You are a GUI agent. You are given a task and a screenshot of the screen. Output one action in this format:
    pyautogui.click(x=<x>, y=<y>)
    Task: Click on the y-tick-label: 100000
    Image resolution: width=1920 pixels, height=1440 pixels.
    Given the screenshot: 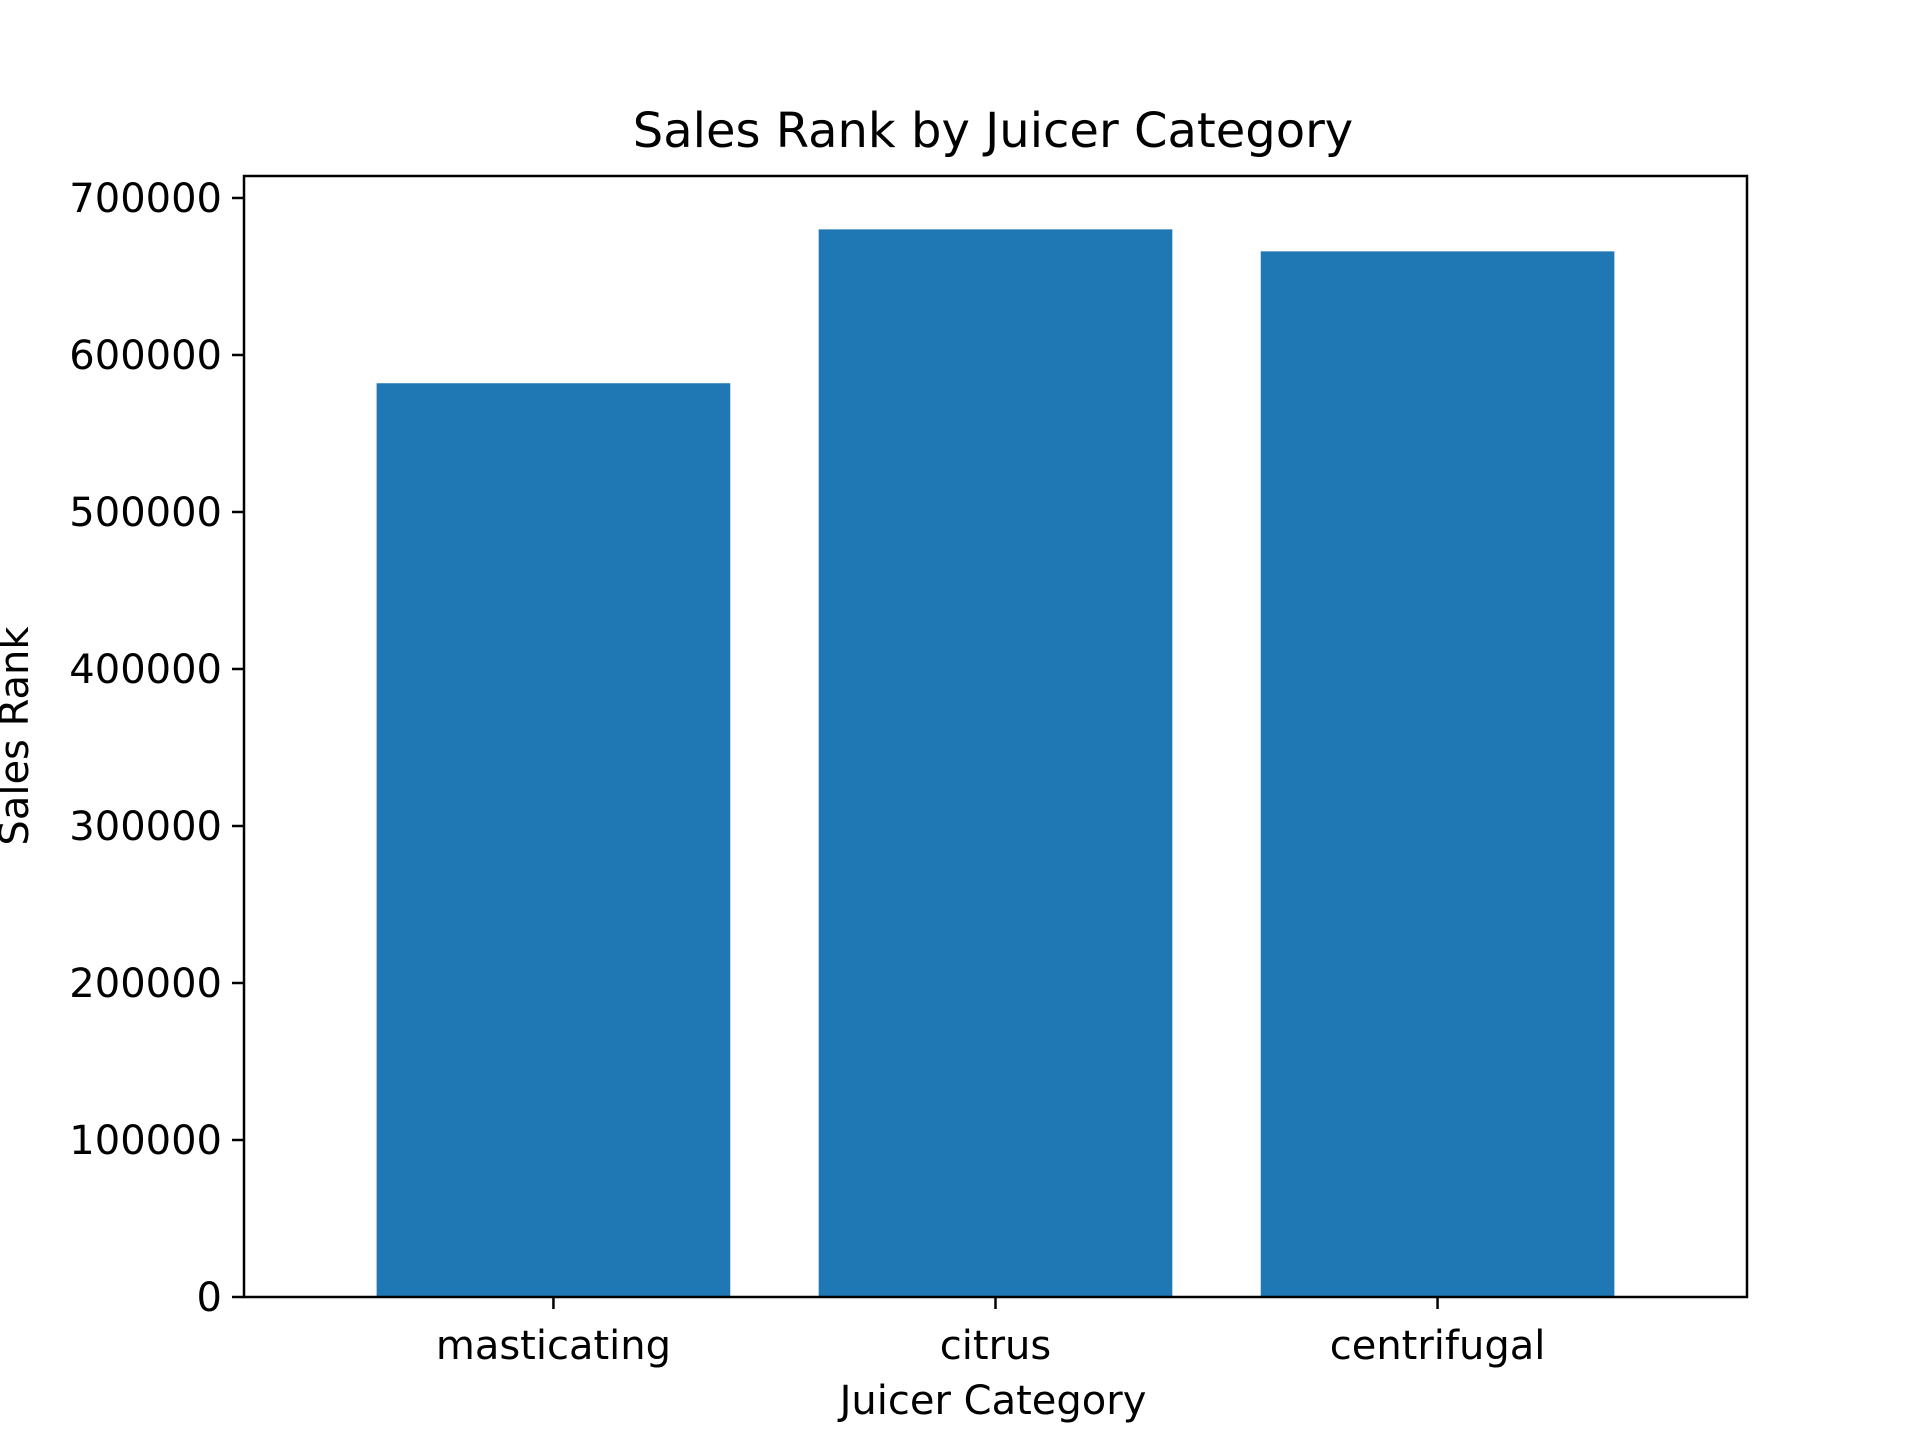 What is the action you would take?
    pyautogui.click(x=145, y=1141)
    